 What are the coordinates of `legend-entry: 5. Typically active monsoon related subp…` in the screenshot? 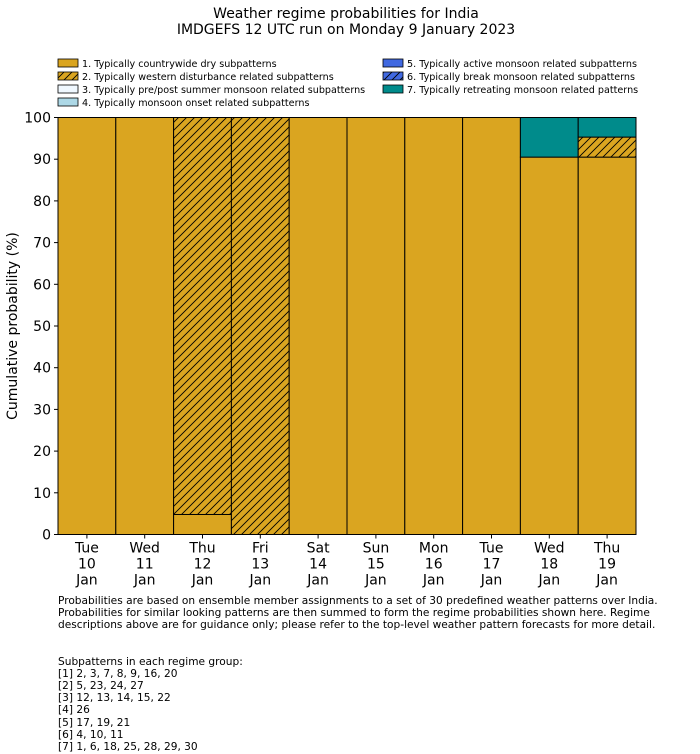 It's located at (522, 64).